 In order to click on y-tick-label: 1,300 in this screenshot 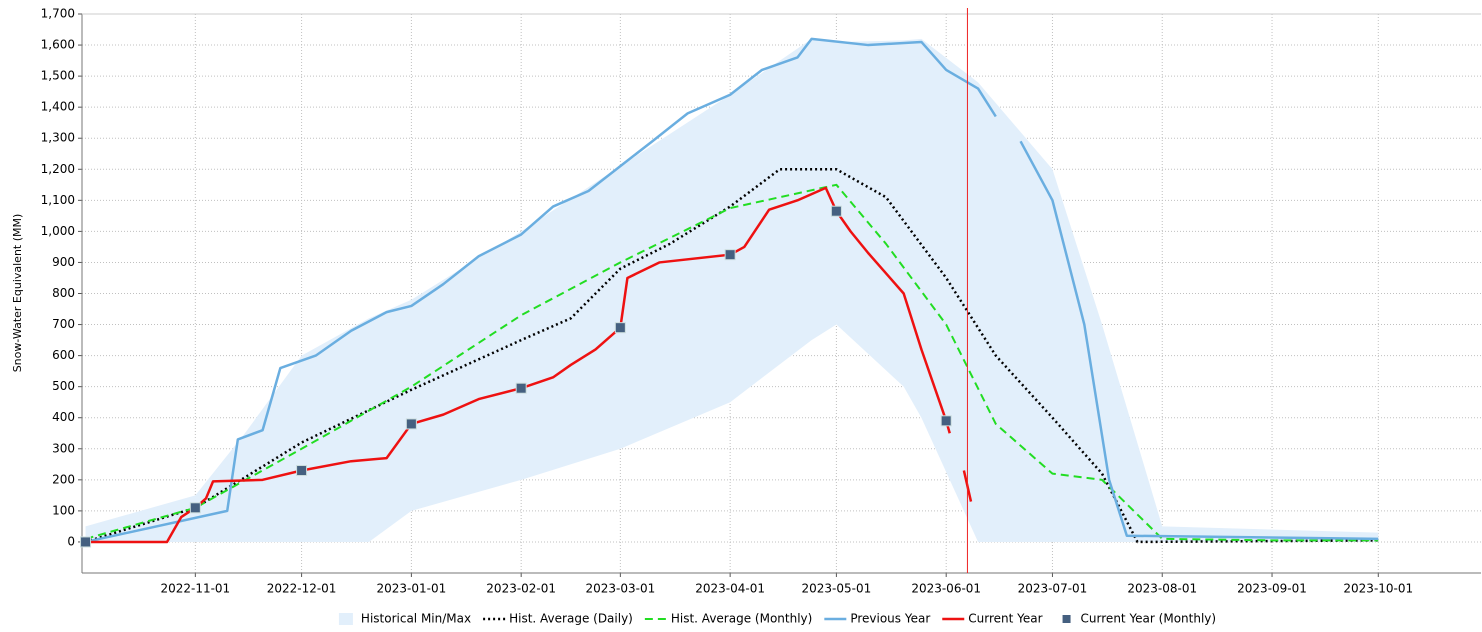, I will do `click(58, 138)`.